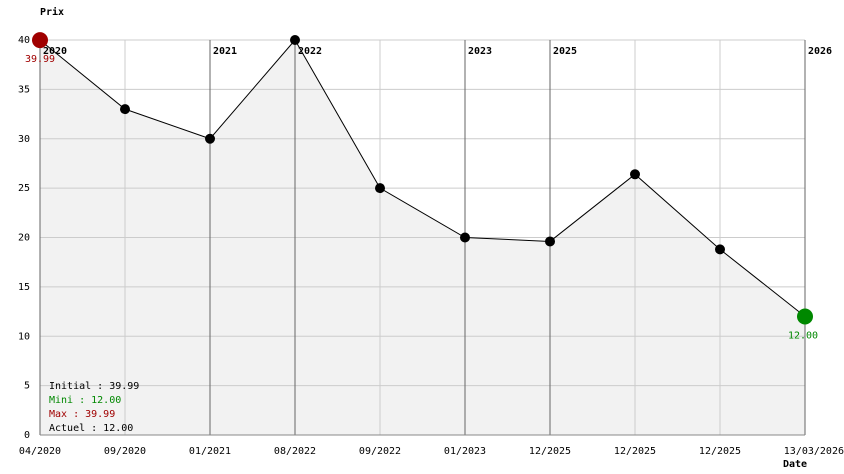  Describe the element at coordinates (24, 40) in the screenshot. I see `y-tick-label: 40` at that location.